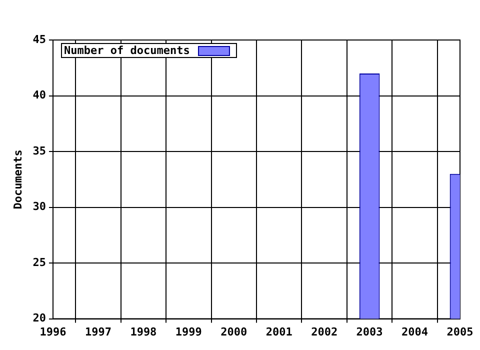  Describe the element at coordinates (98, 331) in the screenshot. I see `x-tick-label: 1997` at that location.